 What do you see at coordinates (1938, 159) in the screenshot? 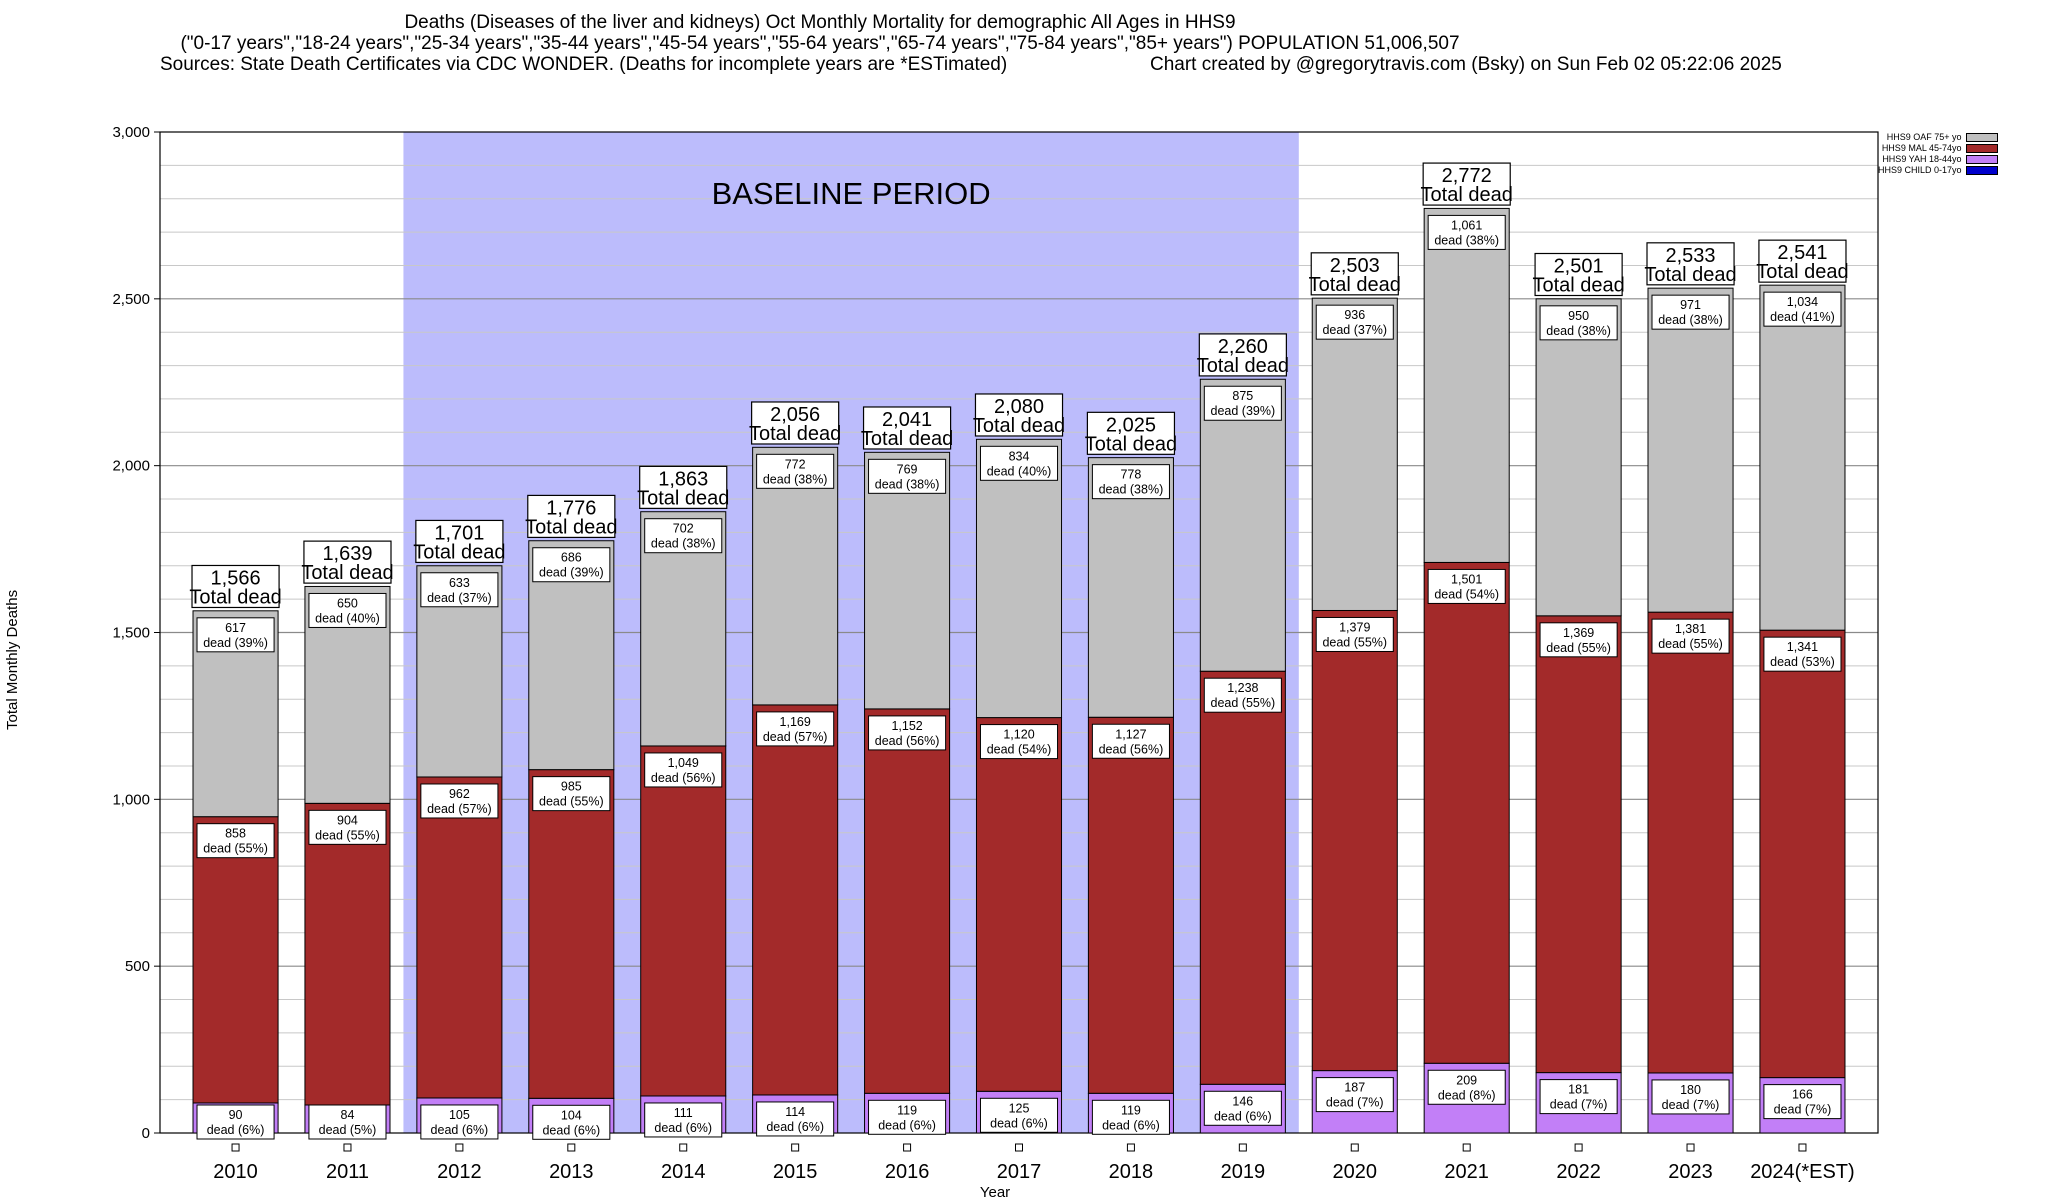
I see `legend-entry: HHS9 YAH 18-44yo` at bounding box center [1938, 159].